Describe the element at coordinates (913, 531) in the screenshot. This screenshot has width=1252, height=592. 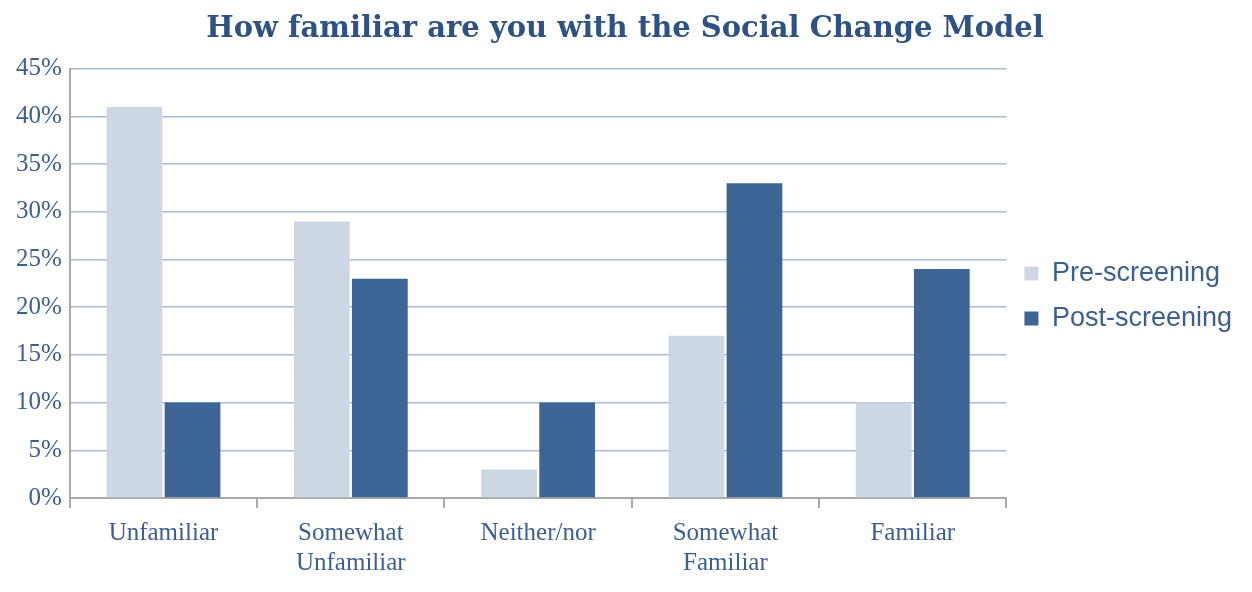
I see `x-tick-label: Familiar` at that location.